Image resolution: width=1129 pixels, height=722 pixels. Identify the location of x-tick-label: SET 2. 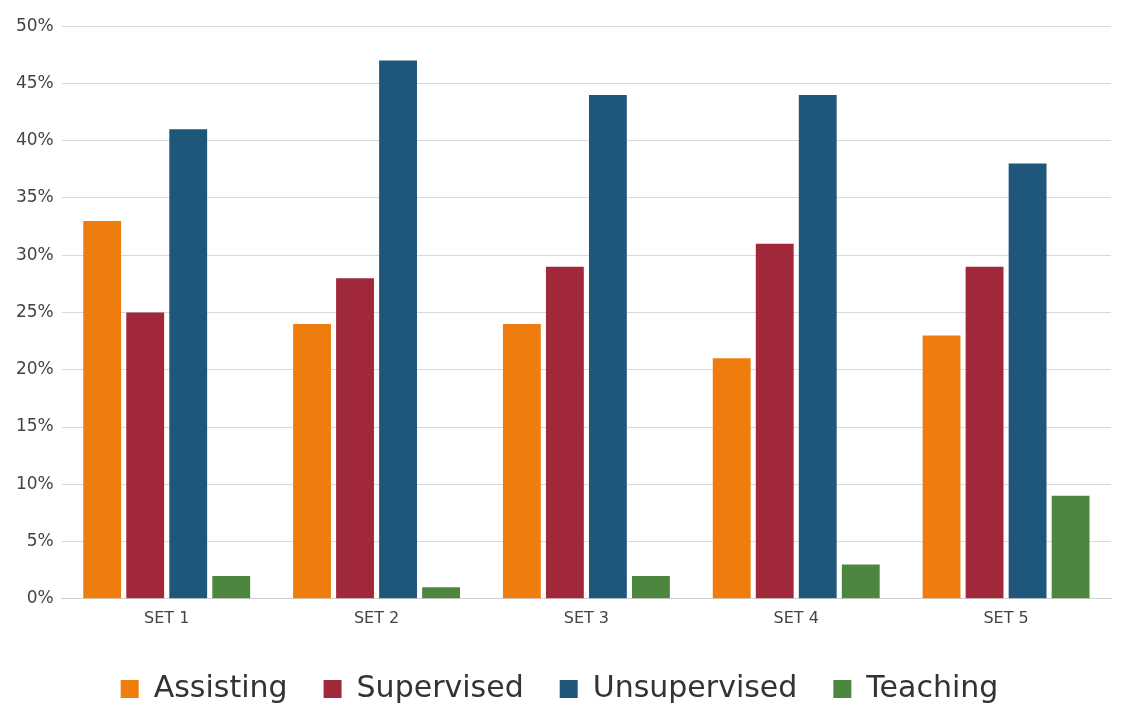
(376, 617).